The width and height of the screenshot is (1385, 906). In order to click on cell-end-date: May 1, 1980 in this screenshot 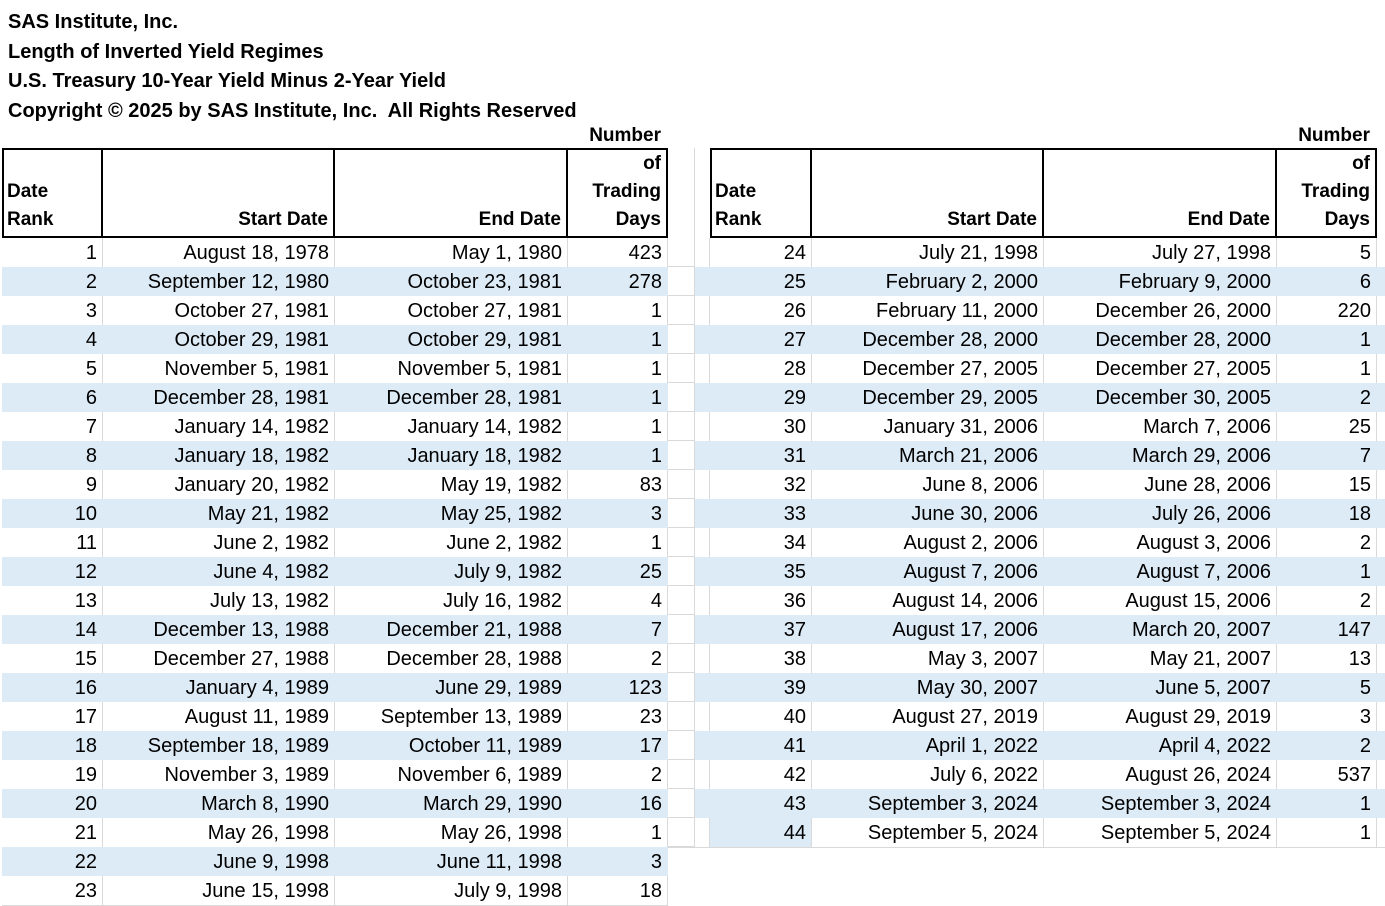, I will do `click(451, 252)`.